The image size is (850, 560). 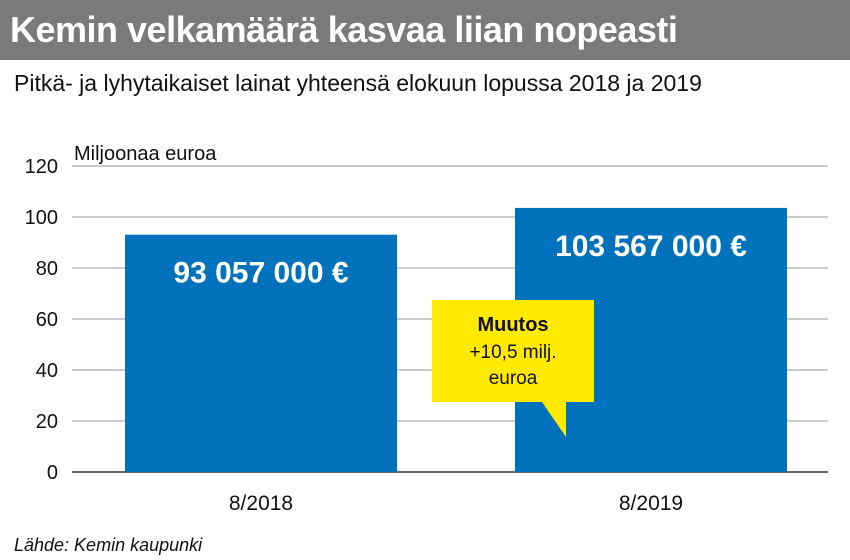 I want to click on callout-line: euroa, so click(x=513, y=378).